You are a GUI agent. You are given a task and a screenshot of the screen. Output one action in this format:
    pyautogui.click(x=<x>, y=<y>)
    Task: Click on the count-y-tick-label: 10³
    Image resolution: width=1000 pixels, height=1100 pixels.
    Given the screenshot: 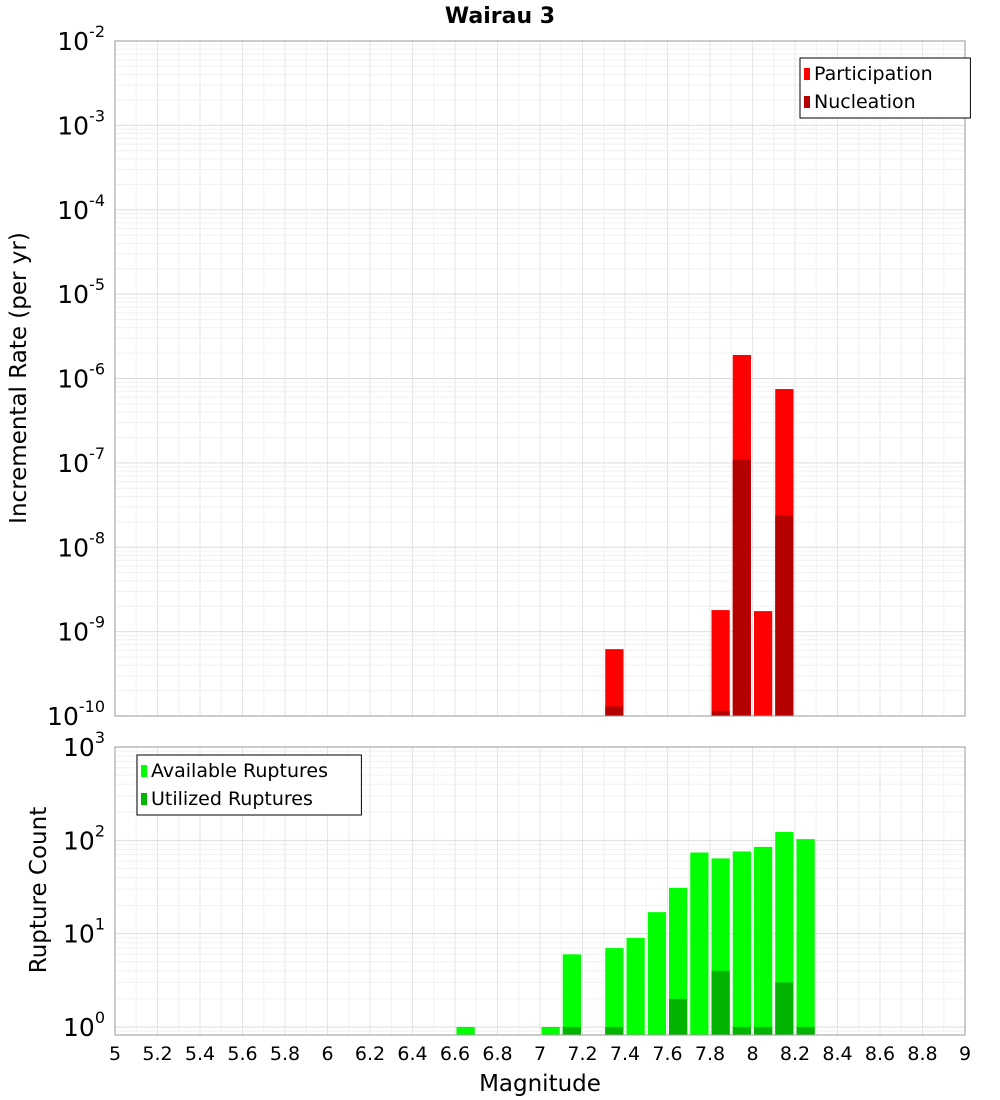 What is the action you would take?
    pyautogui.click(x=84, y=745)
    